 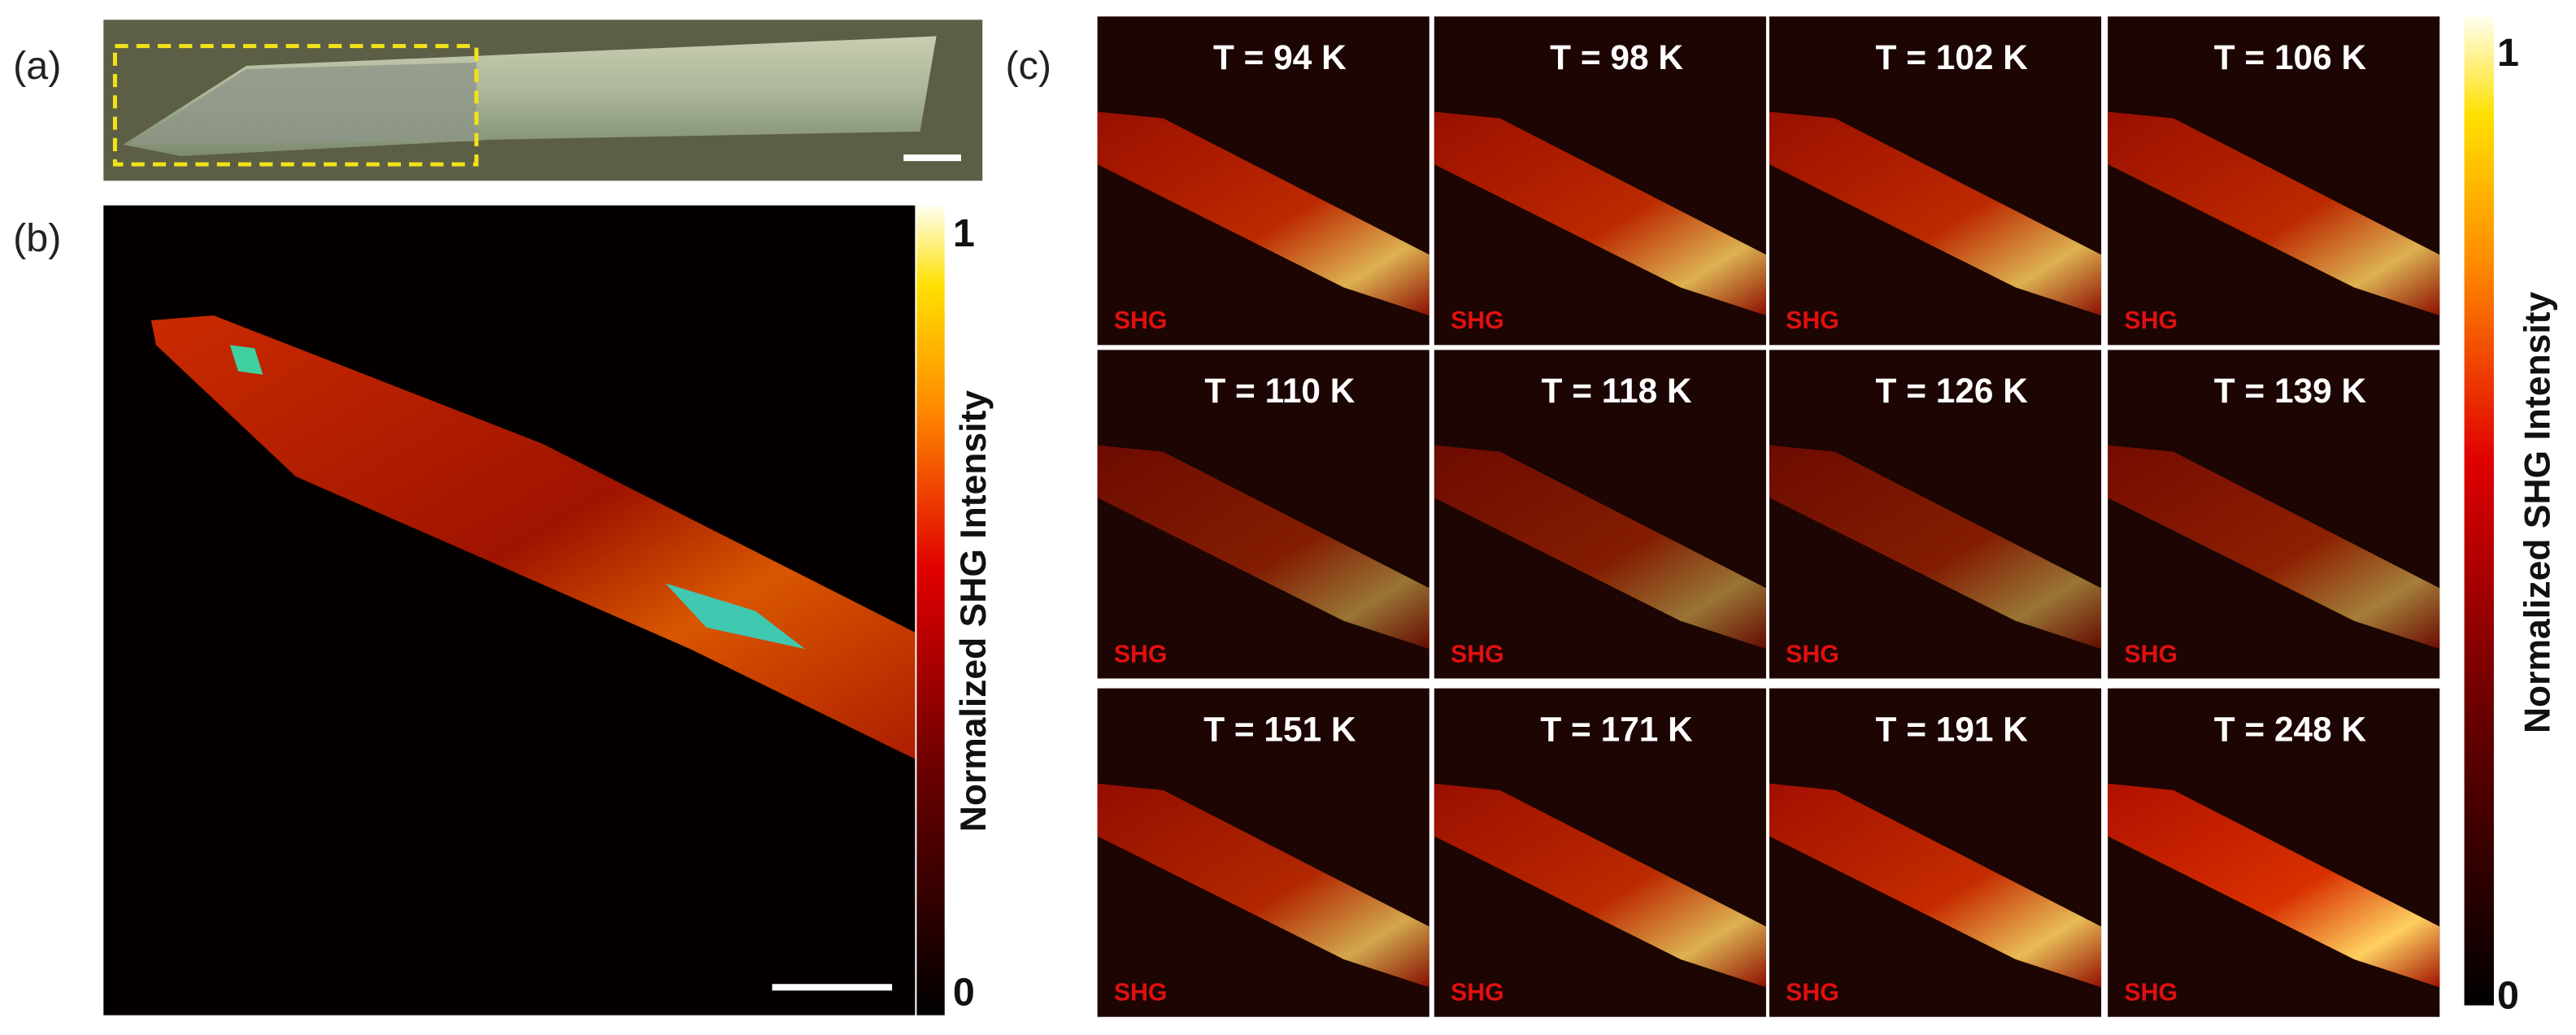 What do you see at coordinates (302, 103) in the screenshot?
I see `crystal-region` at bounding box center [302, 103].